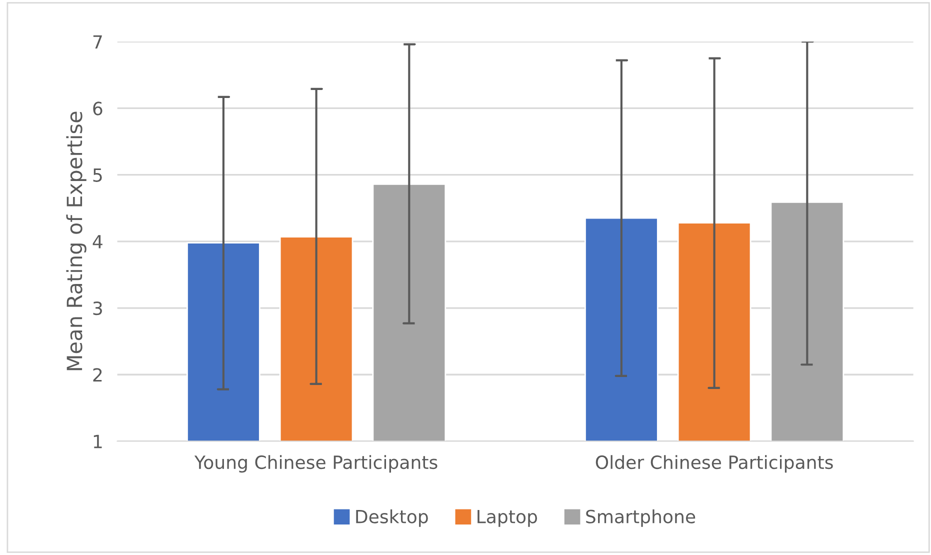  I want to click on y-tick-label: 7, so click(97, 41).